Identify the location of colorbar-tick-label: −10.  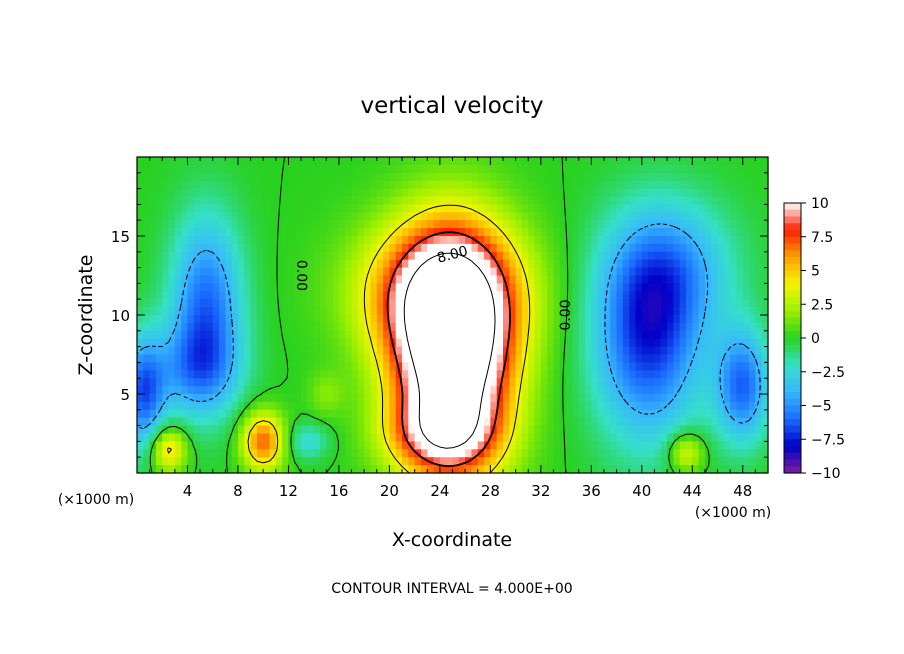
(826, 474).